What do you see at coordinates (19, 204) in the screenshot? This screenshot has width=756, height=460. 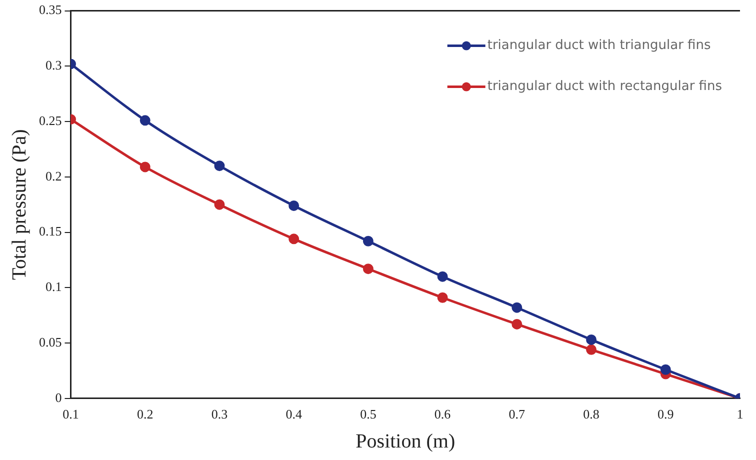 I see `y-axis-title: Total pressure (Pa)` at bounding box center [19, 204].